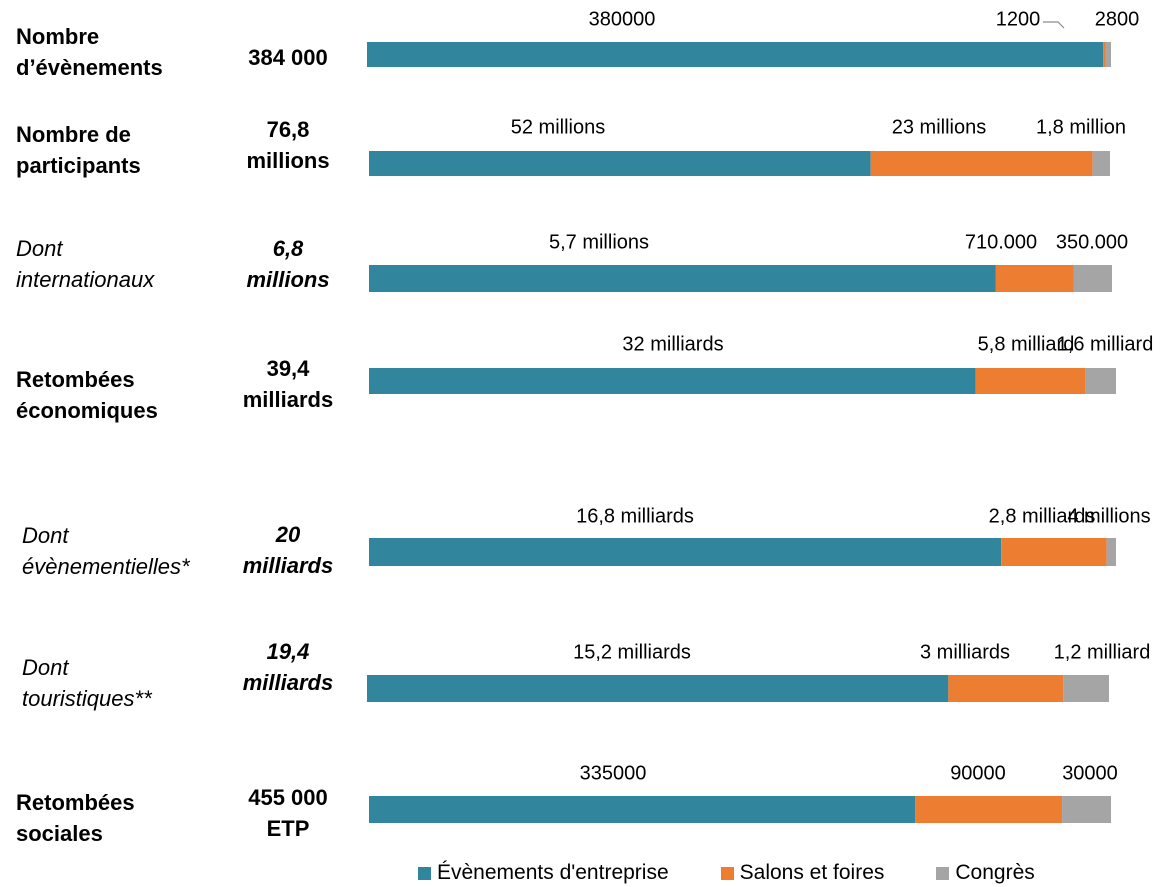  Describe the element at coordinates (1001, 242) in the screenshot. I see `data-label-salons-3: 710.000` at that location.